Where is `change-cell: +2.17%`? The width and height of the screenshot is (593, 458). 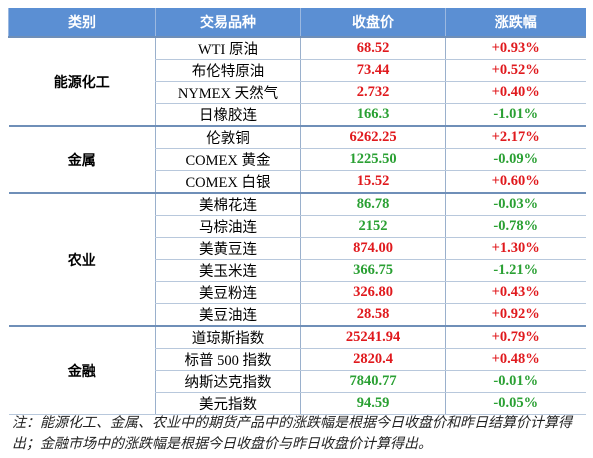 change-cell: +2.17% is located at coordinates (515, 137).